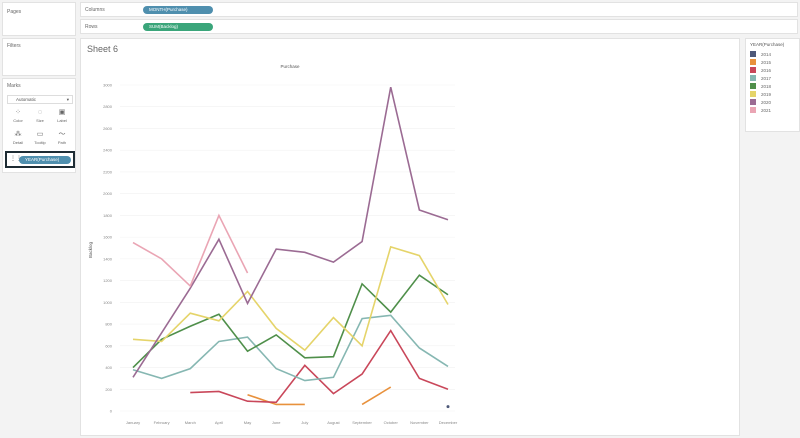 The width and height of the screenshot is (800, 438). Describe the element at coordinates (18, 134) in the screenshot. I see `detail-icon: ⁂` at that location.